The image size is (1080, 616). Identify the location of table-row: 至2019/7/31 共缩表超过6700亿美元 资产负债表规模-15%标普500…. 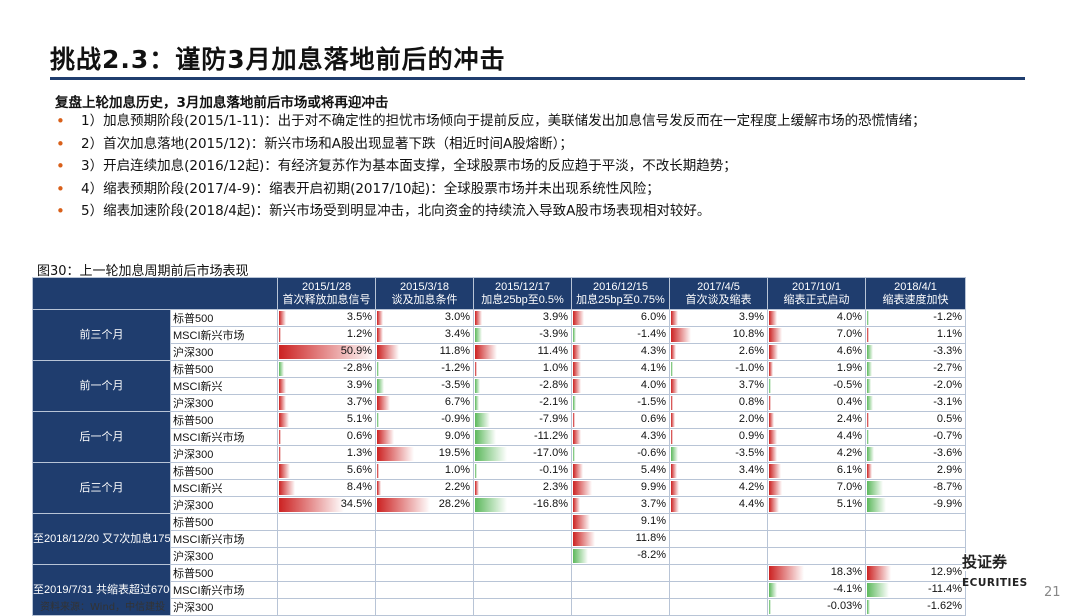
(499, 590).